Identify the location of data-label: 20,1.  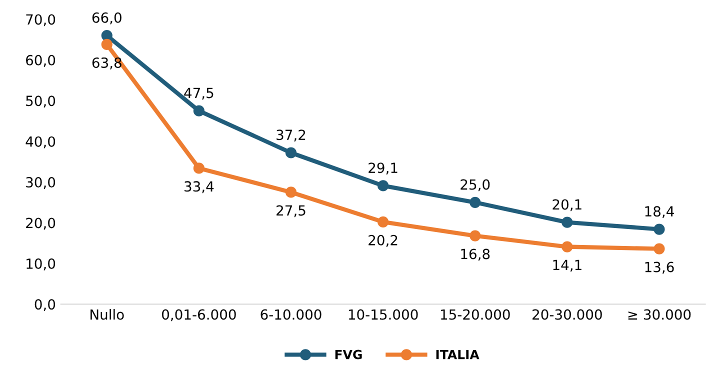
(567, 205).